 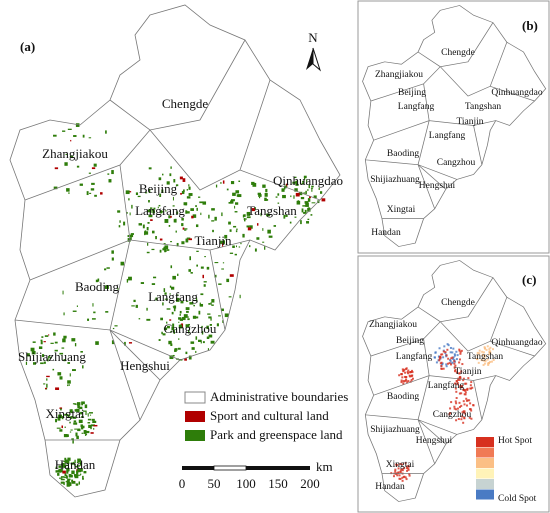 I want to click on hotspot-swatch, so click(x=485, y=452).